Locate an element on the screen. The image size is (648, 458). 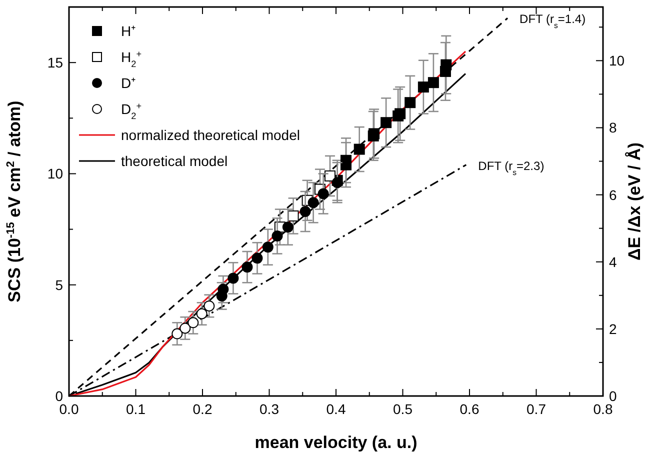
x-tick-label: 0.0 is located at coordinates (69, 409).